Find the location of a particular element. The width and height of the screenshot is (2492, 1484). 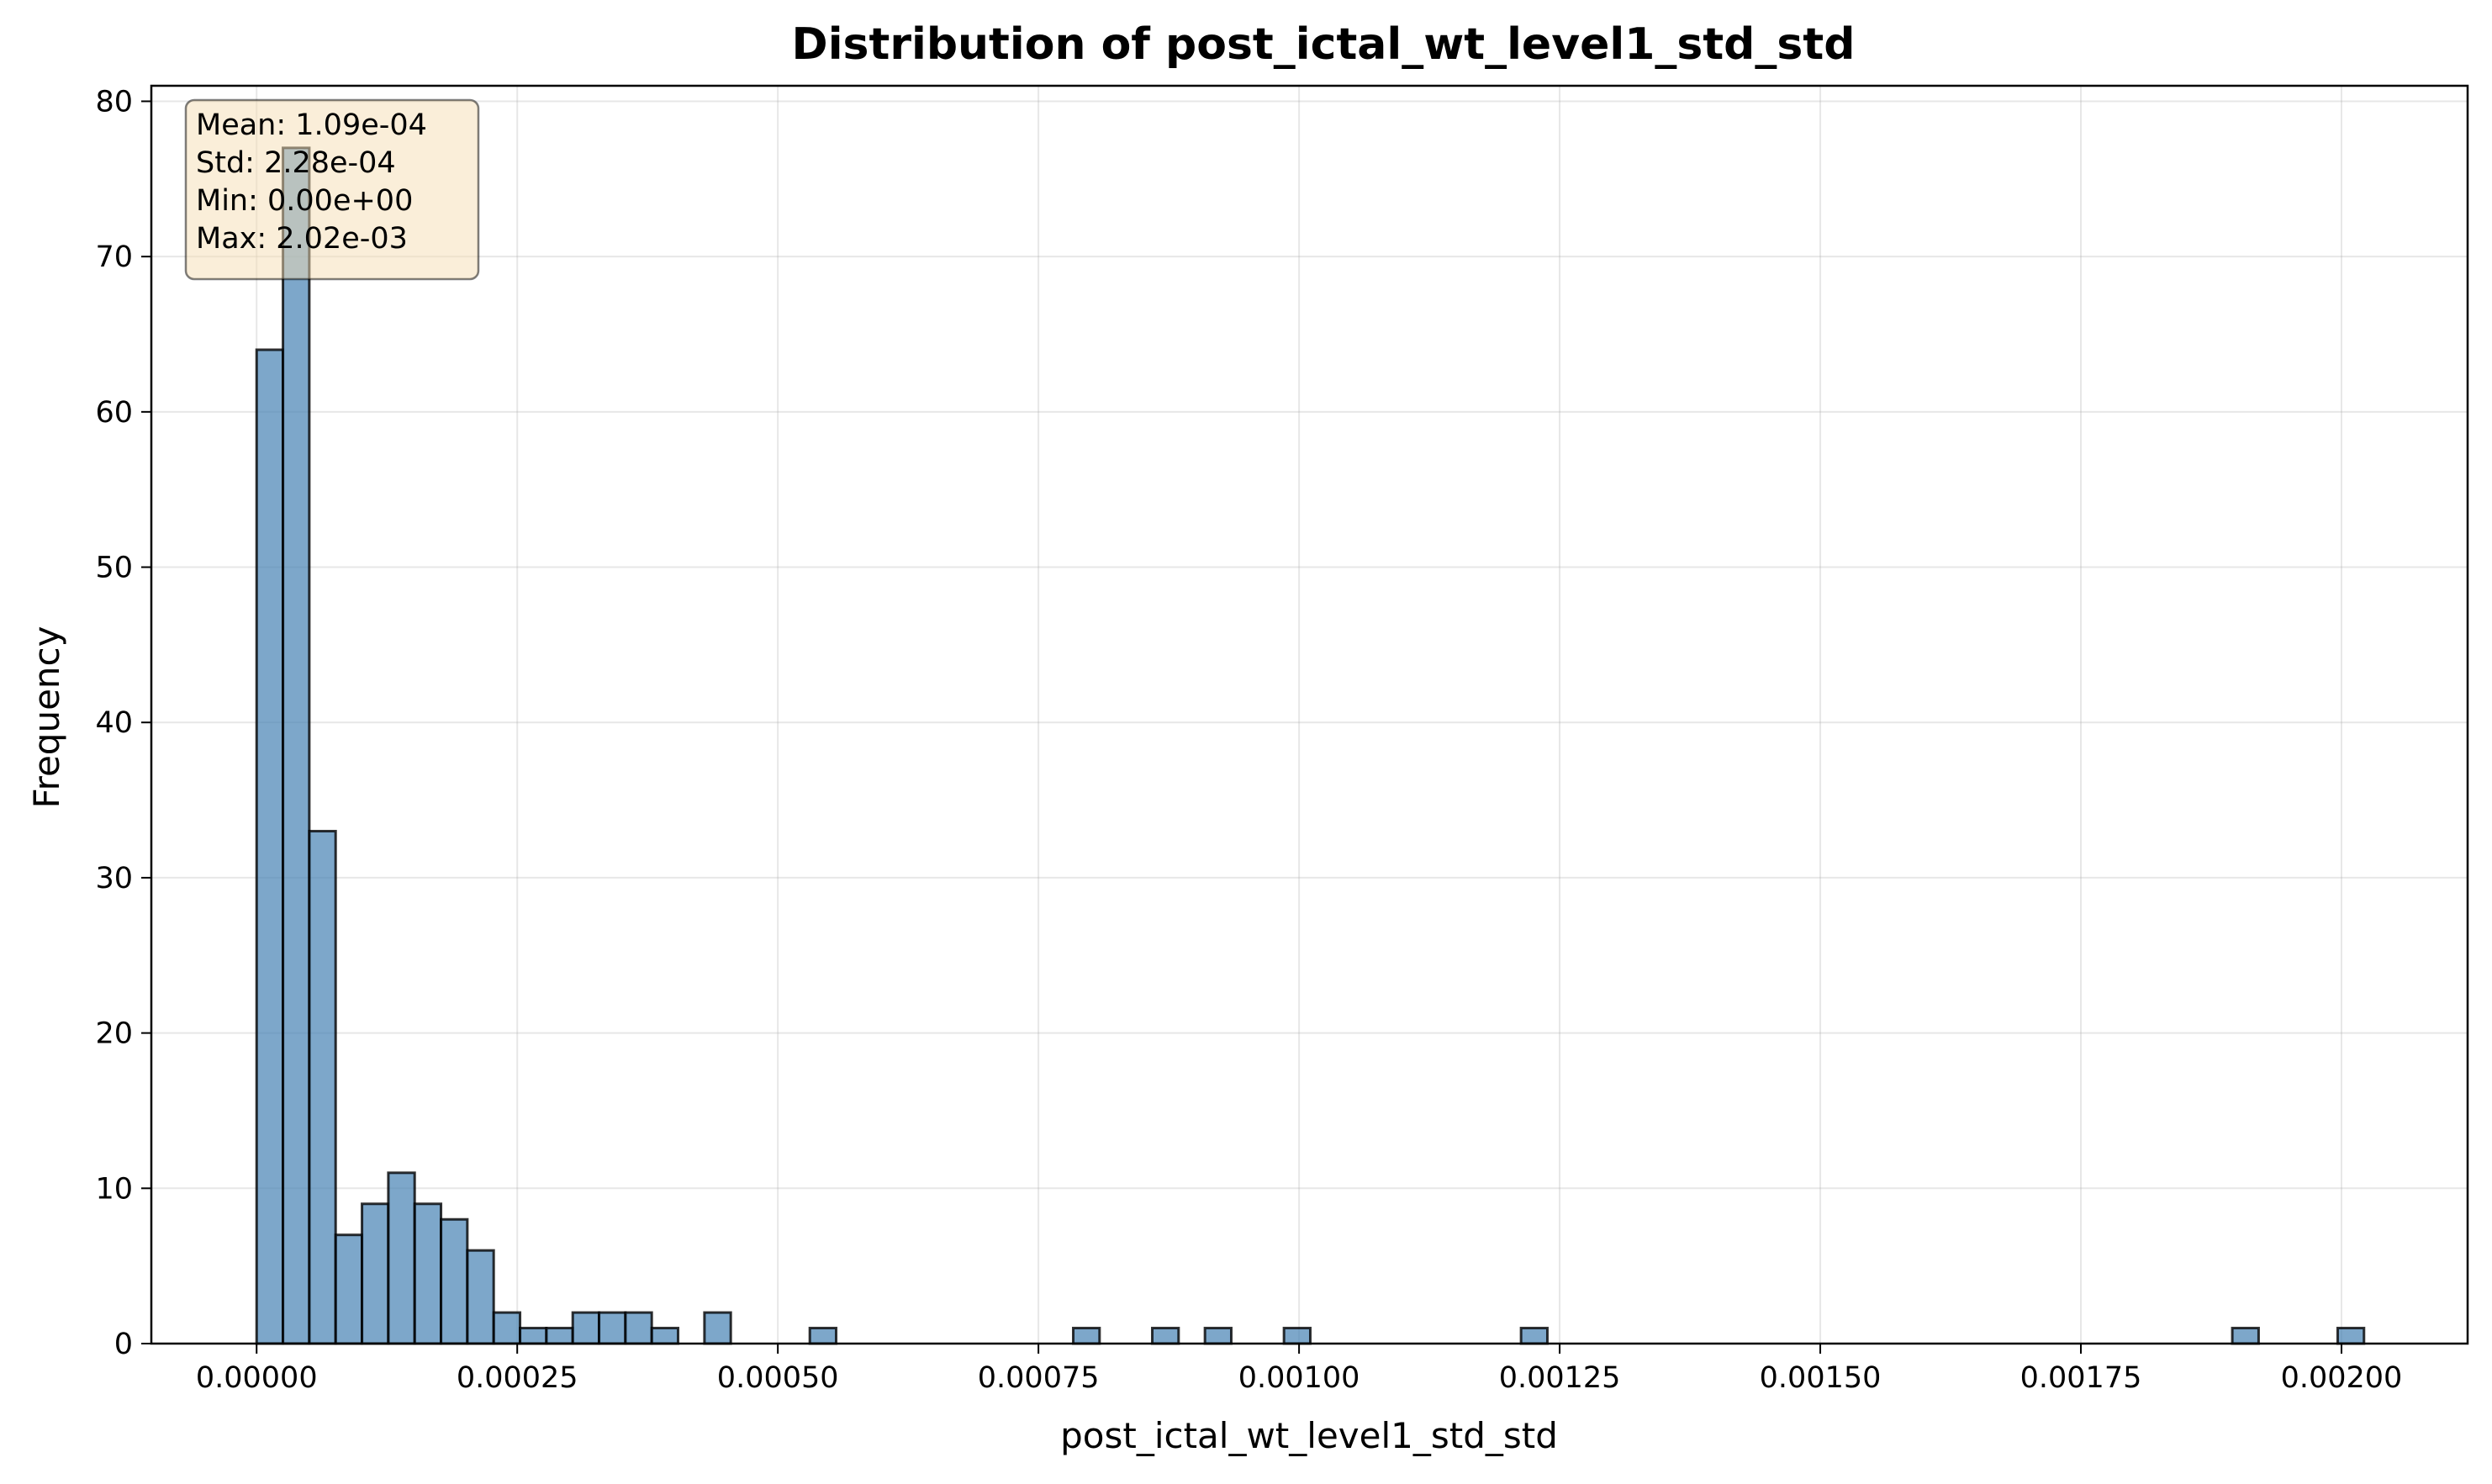

x-tick-label-2: 0.00050 is located at coordinates (778, 1378).